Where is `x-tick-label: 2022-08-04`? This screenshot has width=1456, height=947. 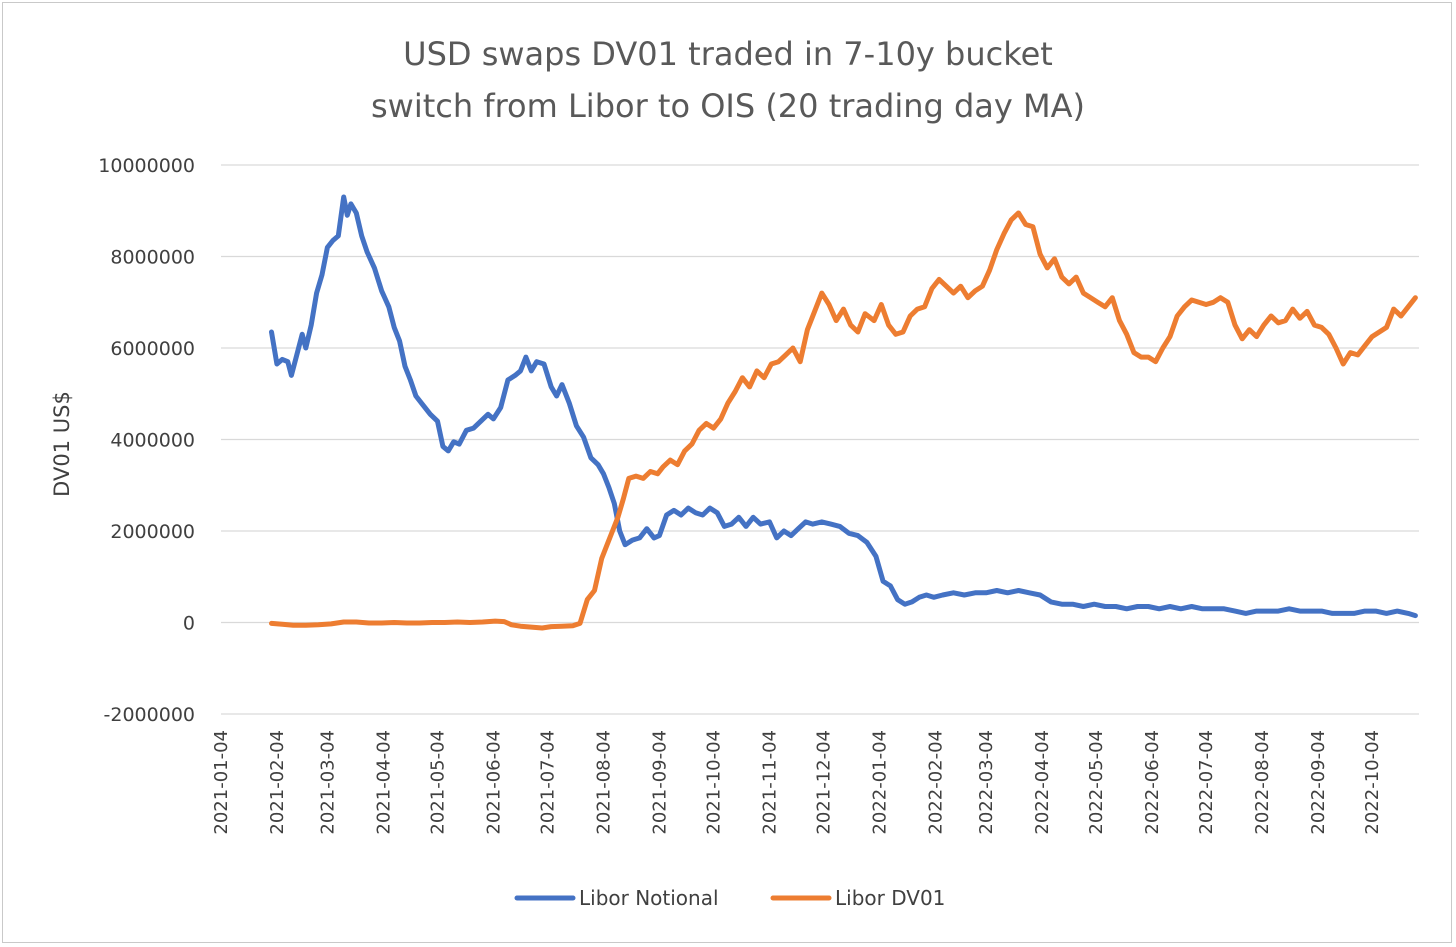
x-tick-label: 2022-08-04 is located at coordinates (1262, 782).